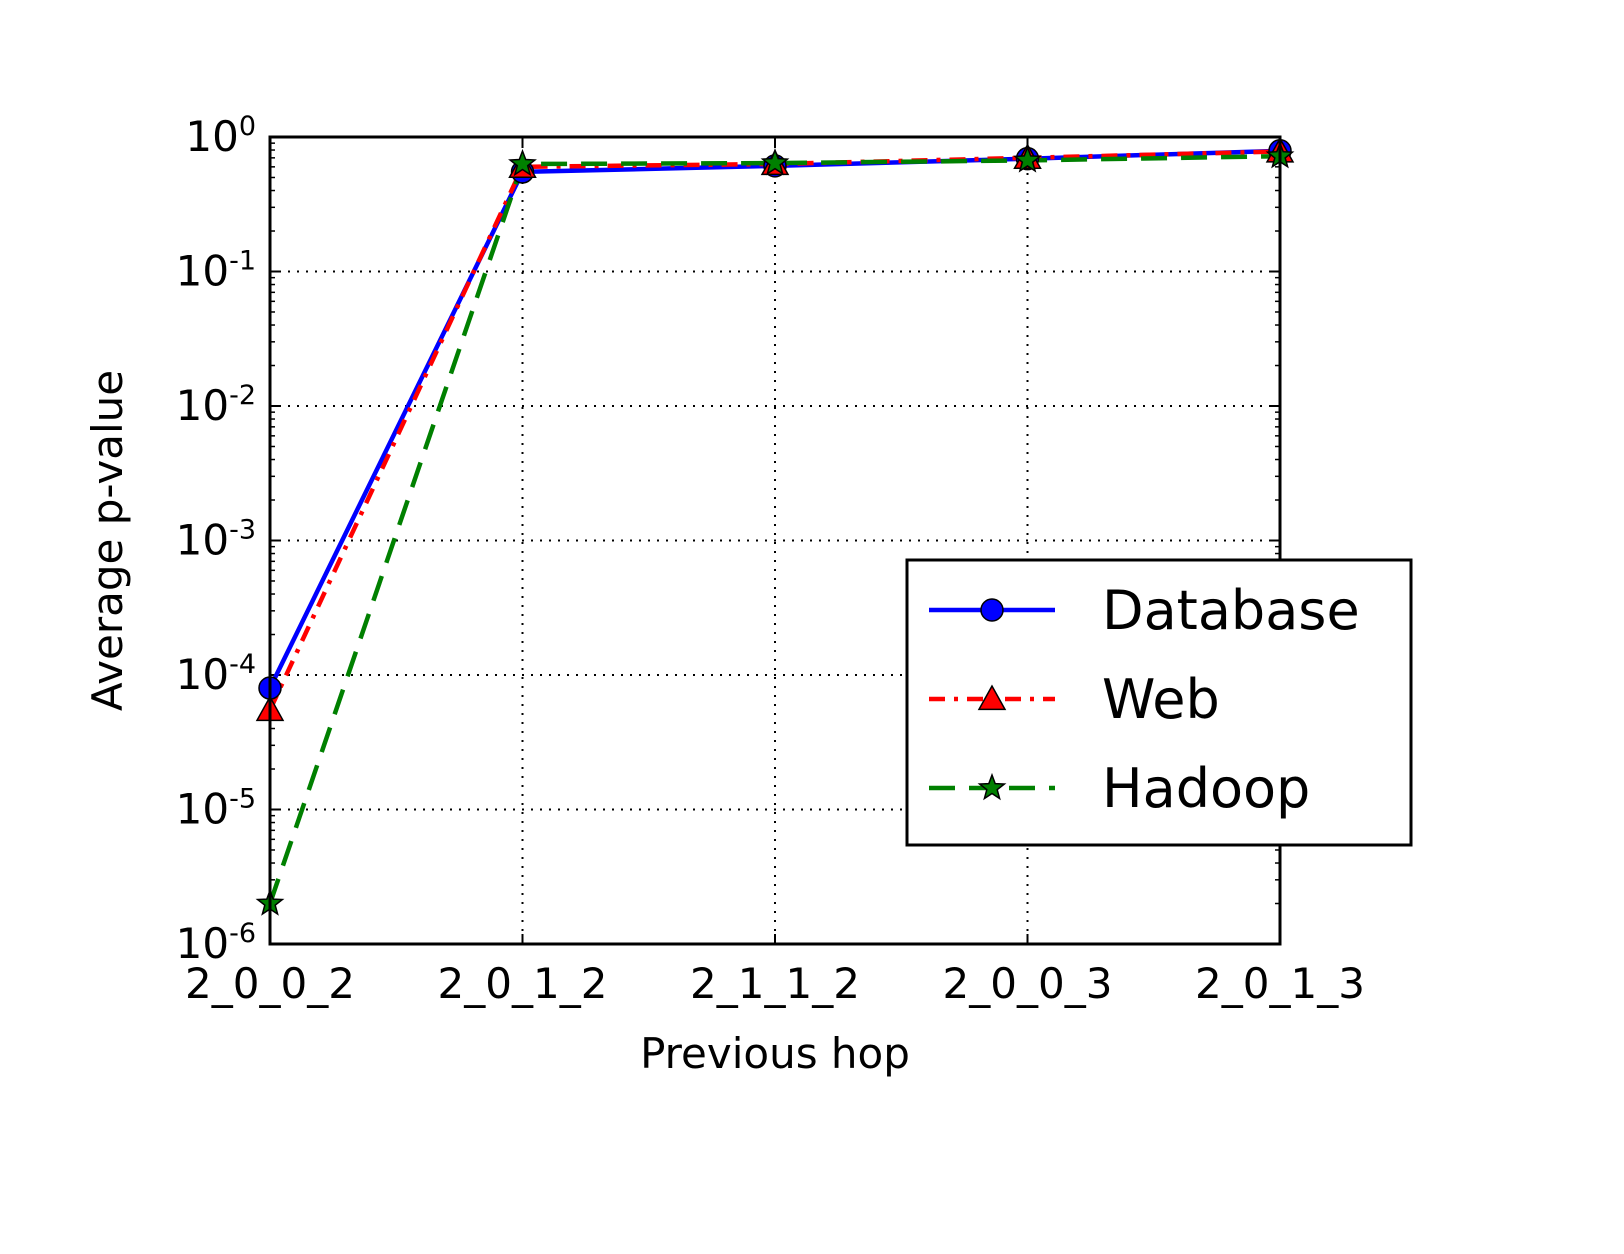 The height and width of the screenshot is (1254, 1624). I want to click on y-tick-label: 10⁻⁴, so click(216, 674).